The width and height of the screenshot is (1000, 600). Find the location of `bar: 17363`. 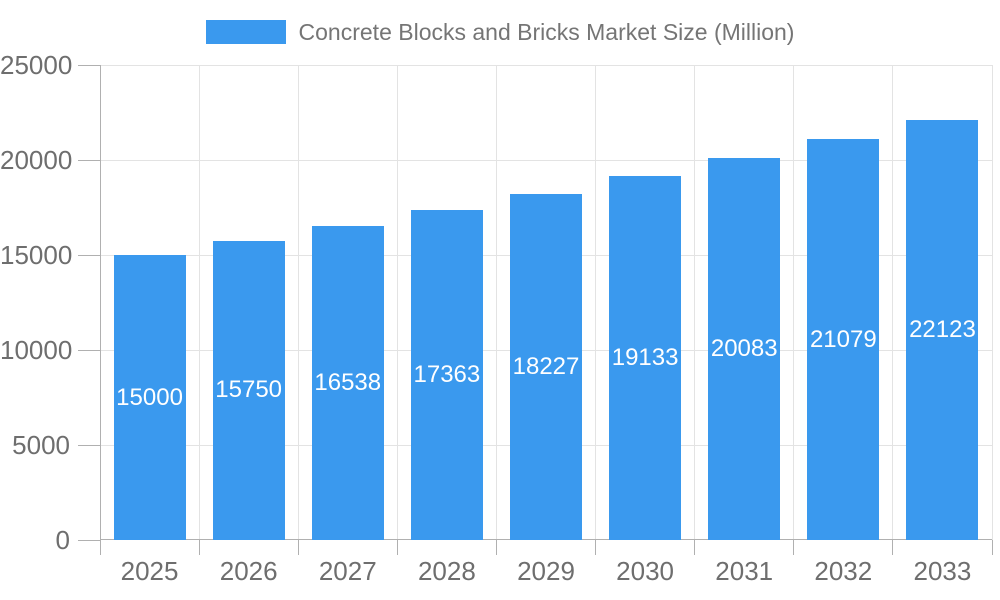

bar: 17363 is located at coordinates (446, 375).